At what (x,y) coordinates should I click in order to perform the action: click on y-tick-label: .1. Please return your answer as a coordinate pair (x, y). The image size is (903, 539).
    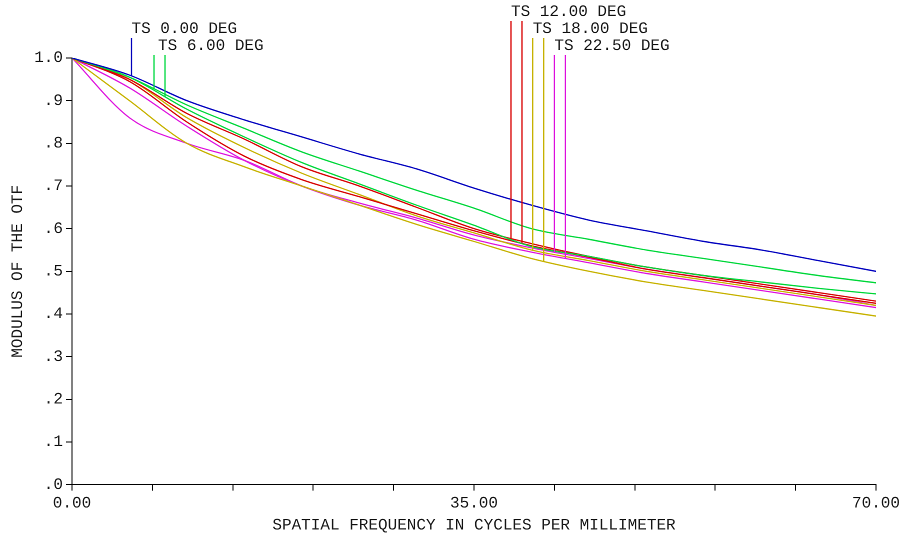
    Looking at the image, I should click on (54, 442).